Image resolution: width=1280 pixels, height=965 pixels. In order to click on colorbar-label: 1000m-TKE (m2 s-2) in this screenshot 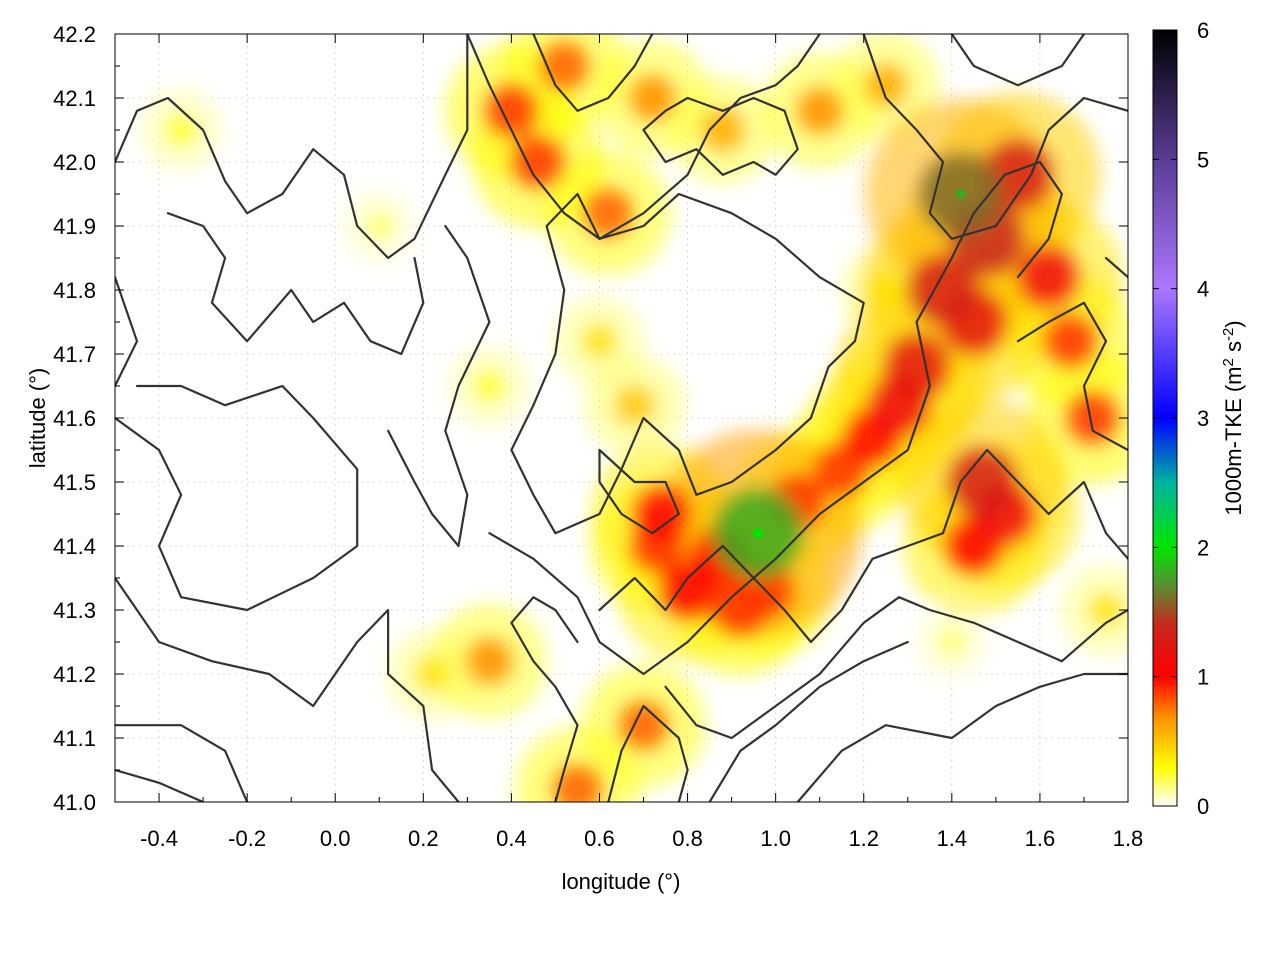, I will do `click(1233, 417)`.